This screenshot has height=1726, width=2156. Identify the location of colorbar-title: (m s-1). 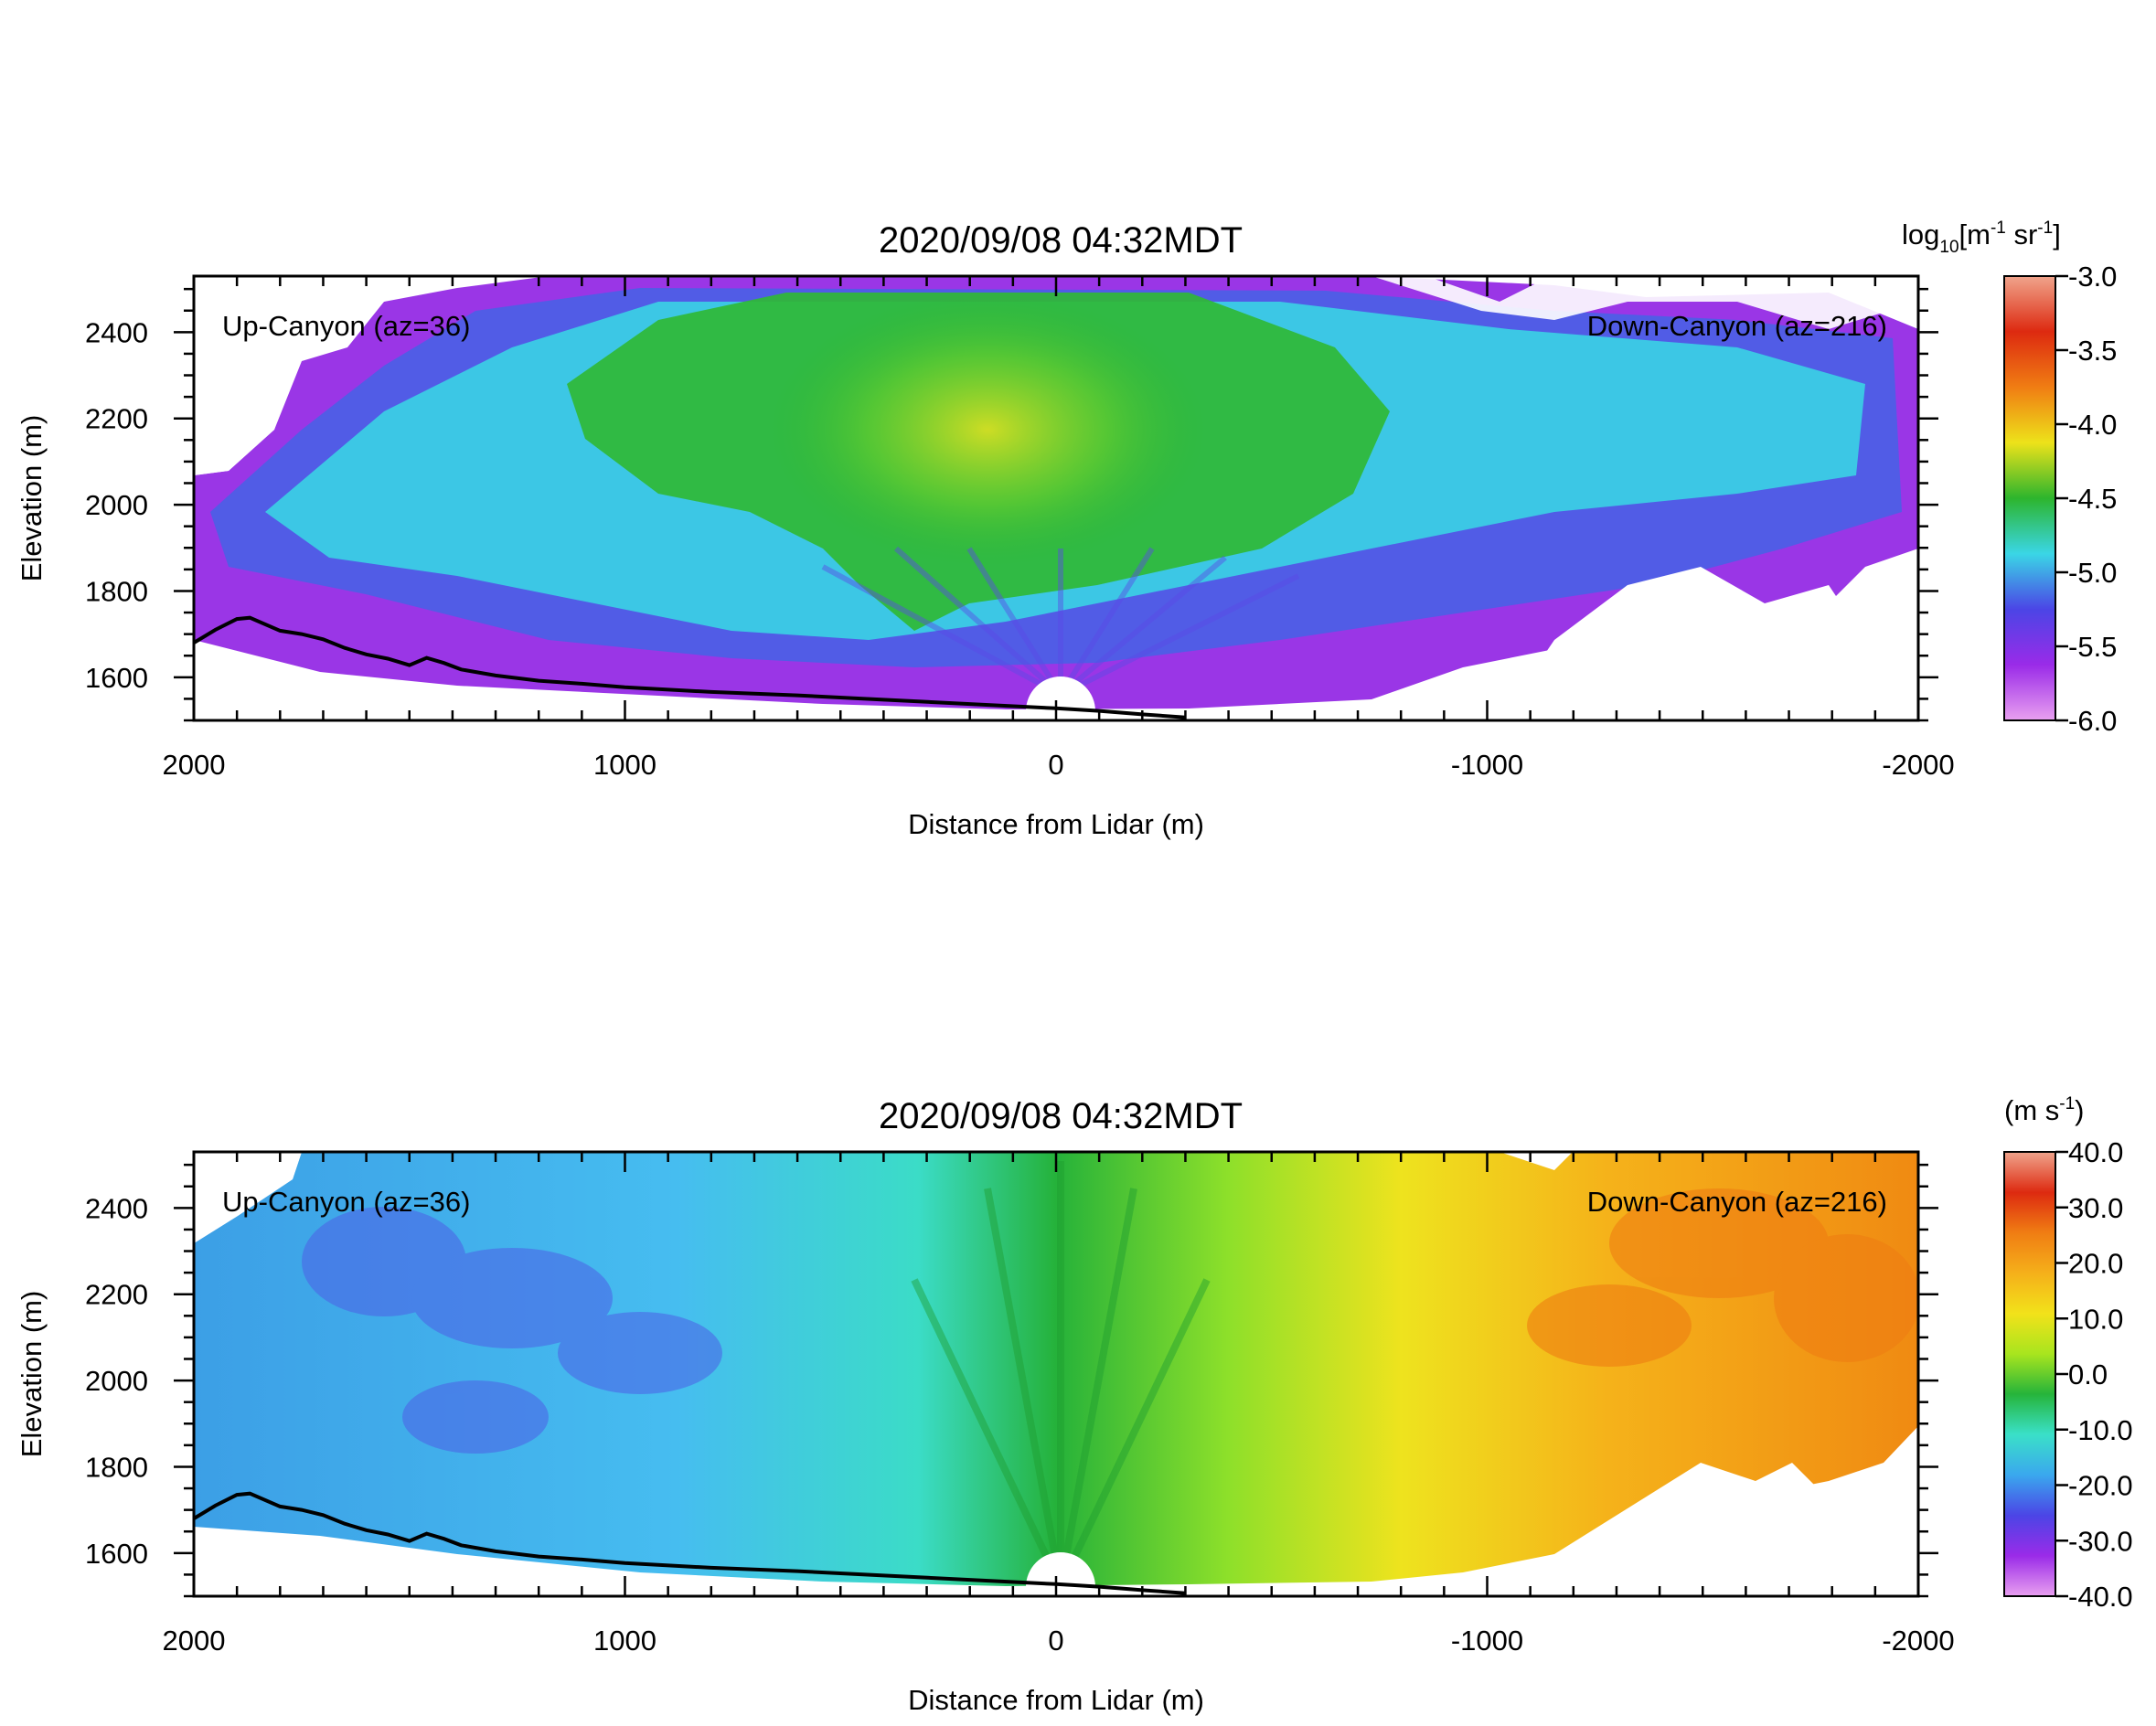
(2044, 1110).